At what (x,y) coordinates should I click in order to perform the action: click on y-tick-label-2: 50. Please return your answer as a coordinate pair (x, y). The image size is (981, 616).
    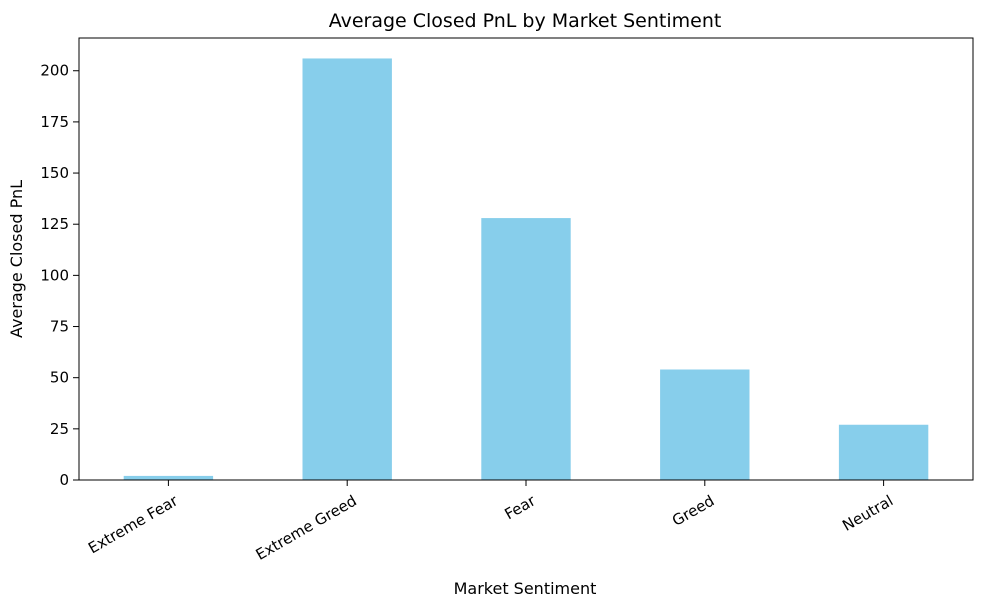
    Looking at the image, I should click on (59, 378).